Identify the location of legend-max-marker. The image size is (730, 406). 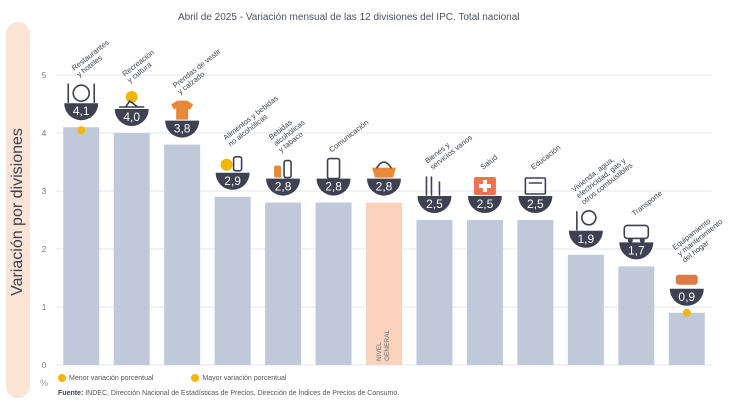
(195, 378).